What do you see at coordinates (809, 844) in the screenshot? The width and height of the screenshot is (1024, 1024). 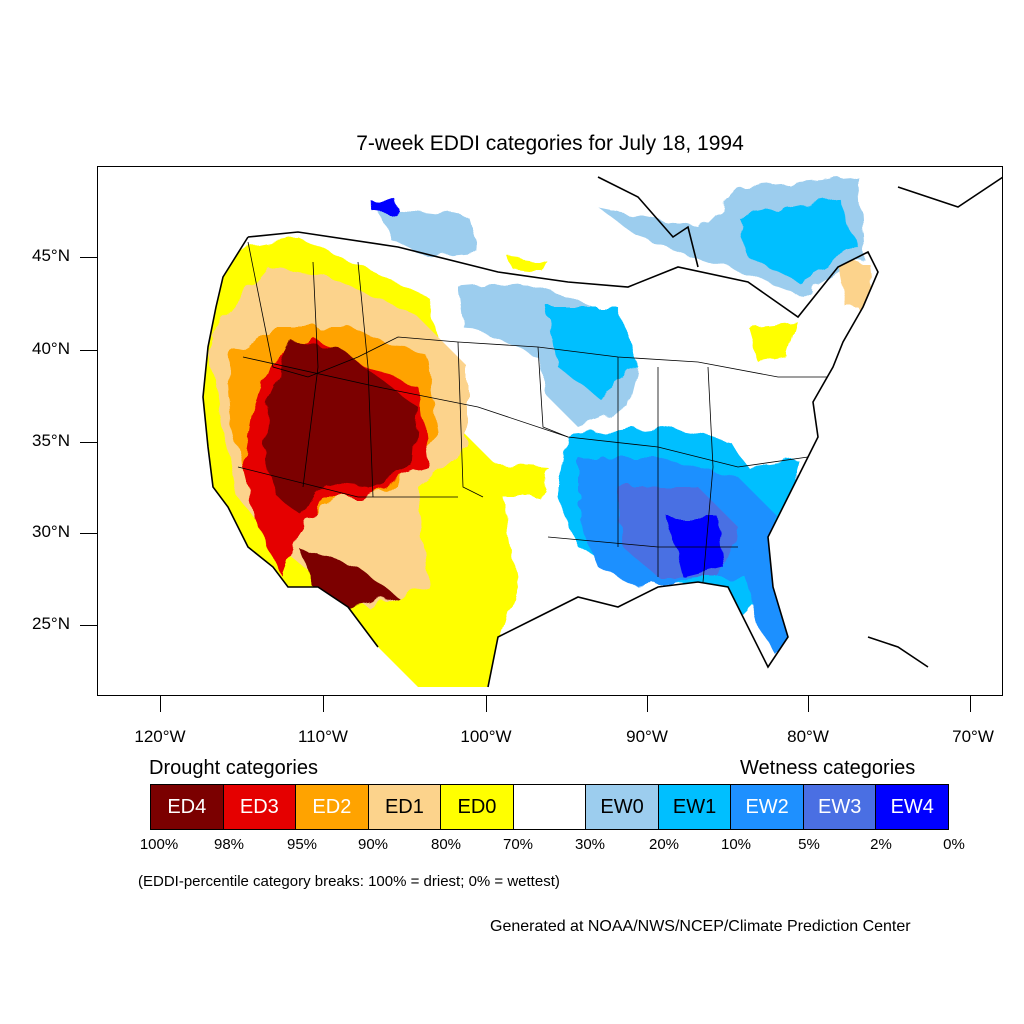 I see `legend-break: 5%` at bounding box center [809, 844].